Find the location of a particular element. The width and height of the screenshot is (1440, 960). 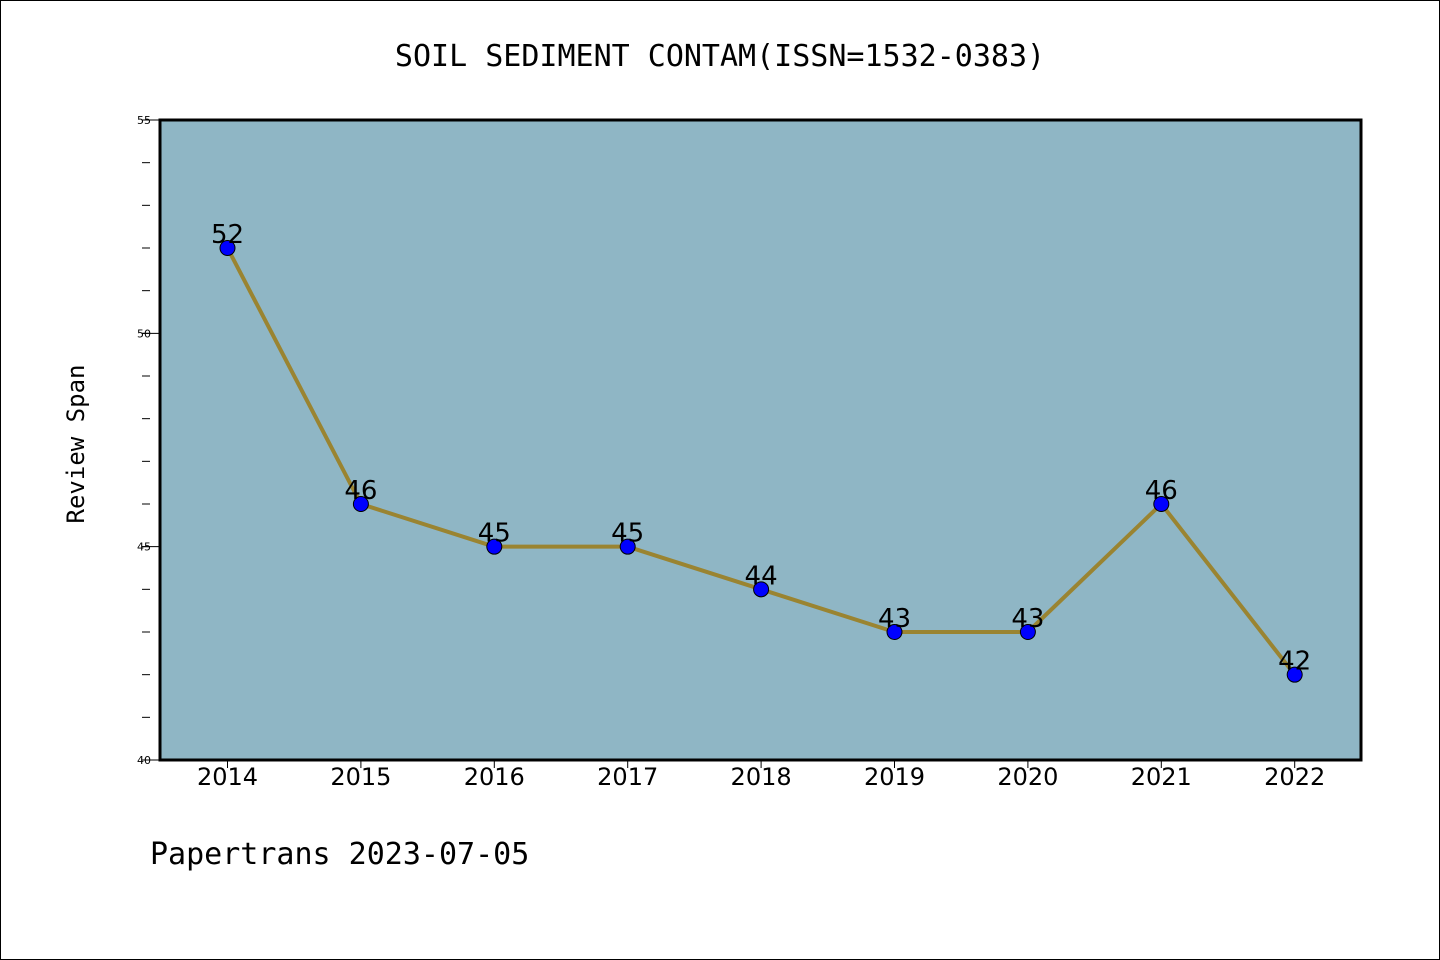

x-tick-label: 2014 is located at coordinates (227, 777).